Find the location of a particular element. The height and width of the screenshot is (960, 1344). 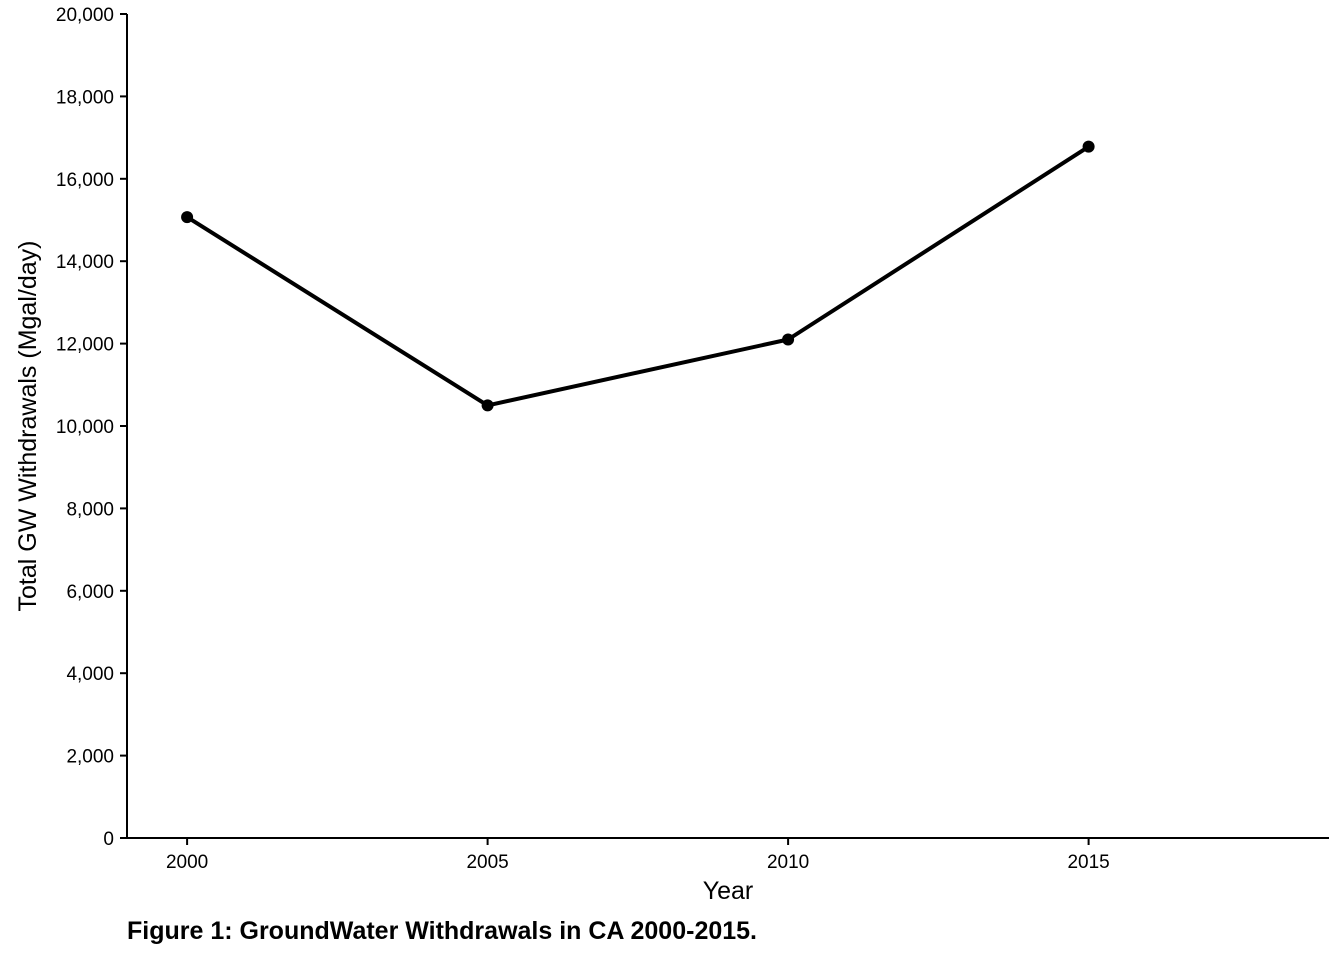

x-tick-label: 2000 is located at coordinates (187, 862).